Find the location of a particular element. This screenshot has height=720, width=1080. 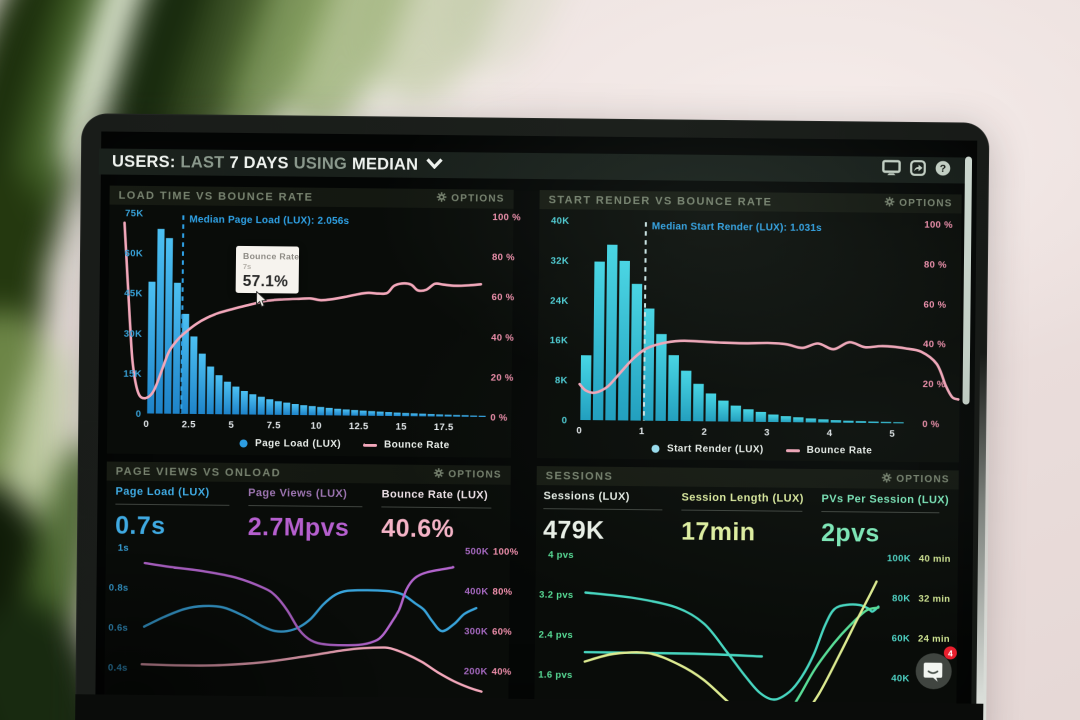

axis-label: 500K is located at coordinates (477, 551).